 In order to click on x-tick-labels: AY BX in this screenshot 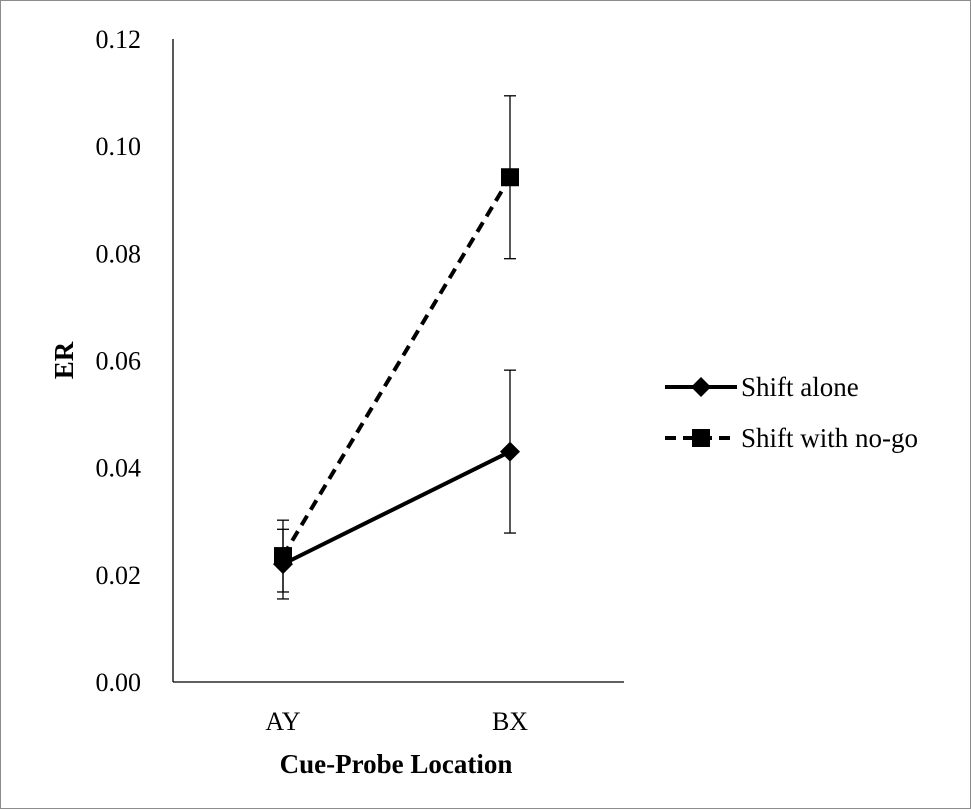, I will do `click(396, 721)`.